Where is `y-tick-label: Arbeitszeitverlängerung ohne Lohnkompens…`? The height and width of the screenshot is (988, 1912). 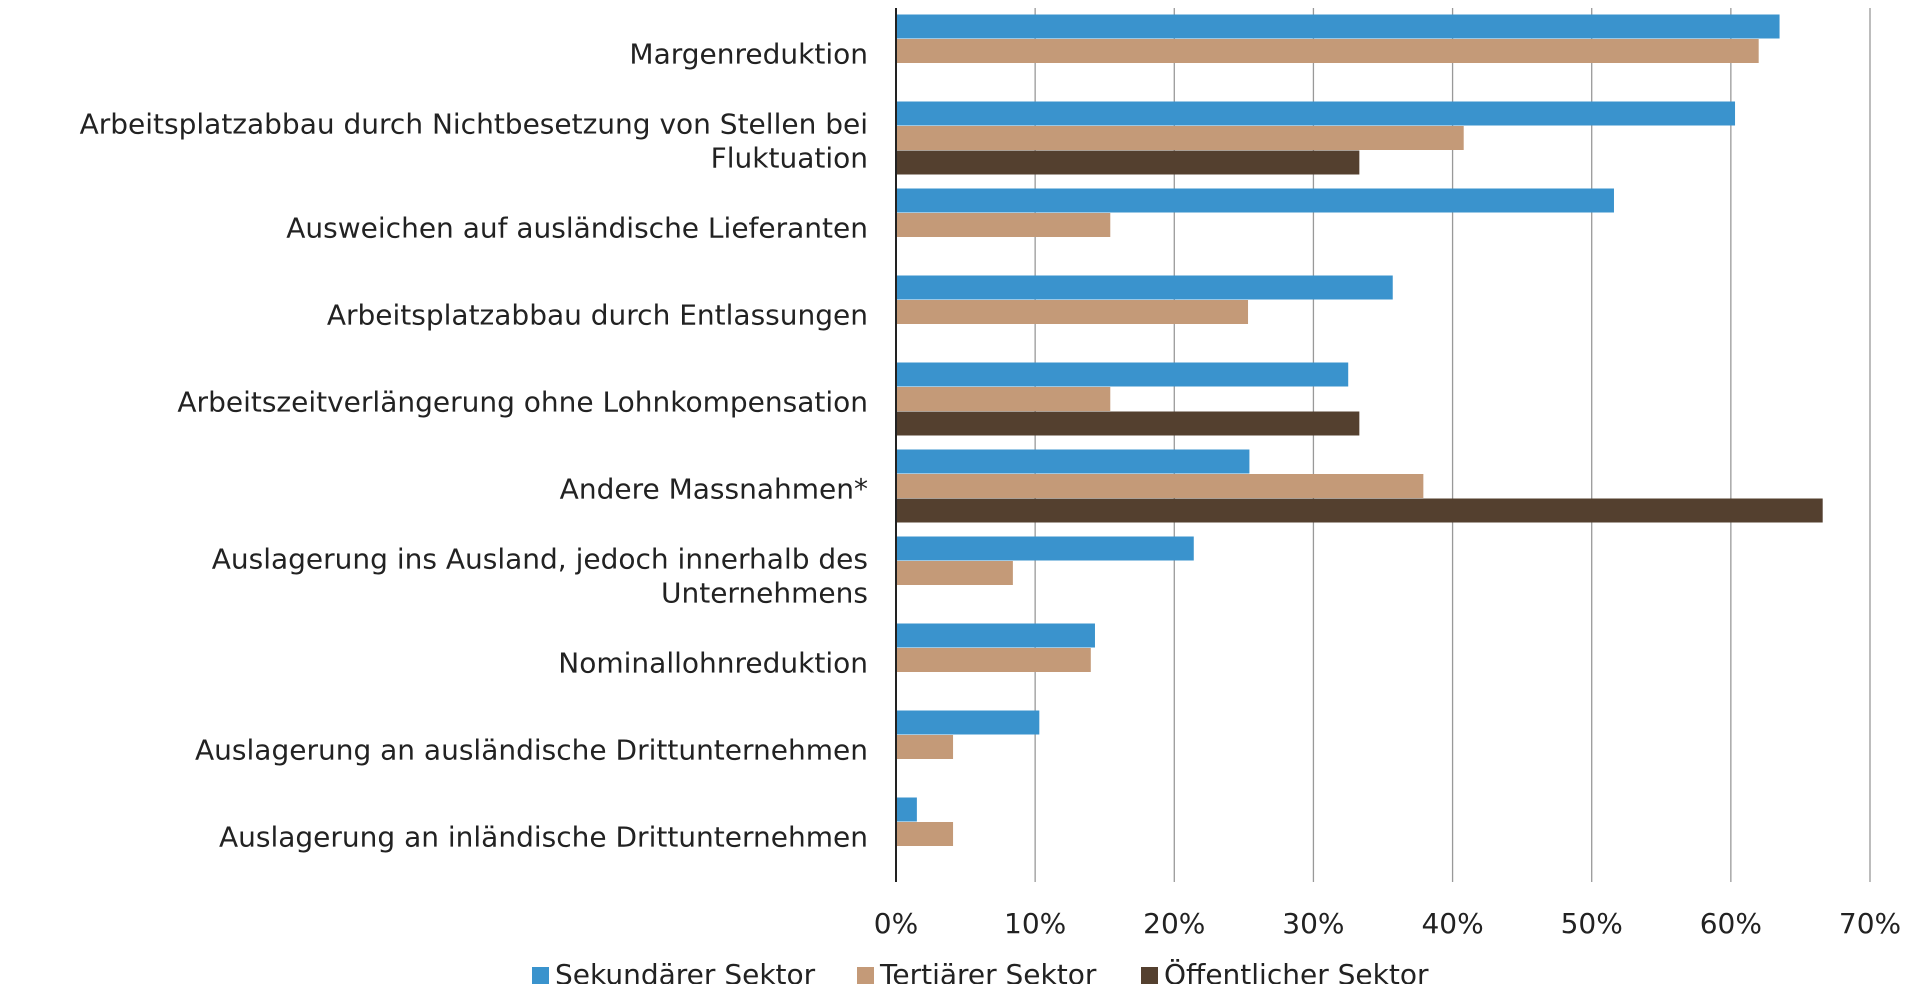 y-tick-label: Arbeitszeitverlängerung ohne Lohnkompens… is located at coordinates (522, 402).